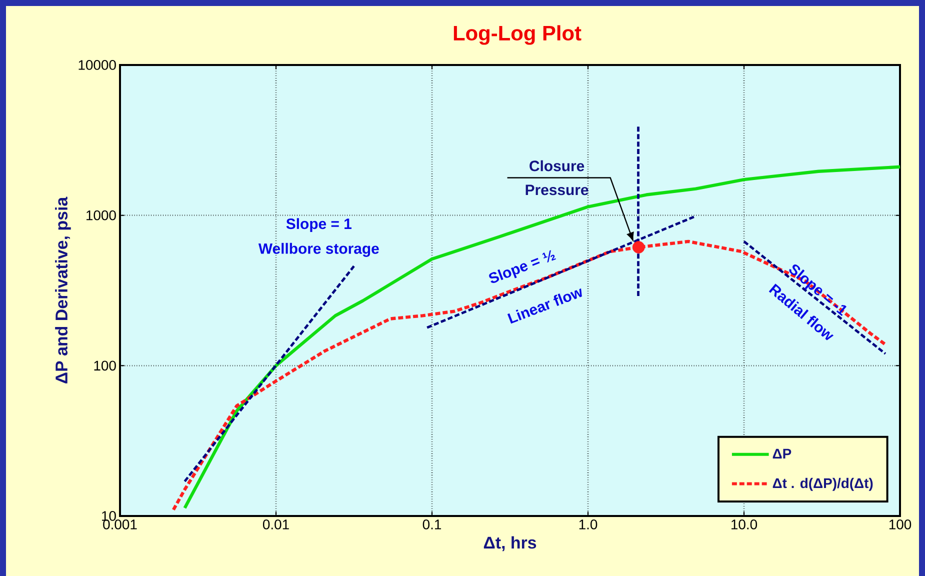 The height and width of the screenshot is (576, 925). What do you see at coordinates (63, 290) in the screenshot?
I see `y-axis-title: ΔP and Derivative, psia` at bounding box center [63, 290].